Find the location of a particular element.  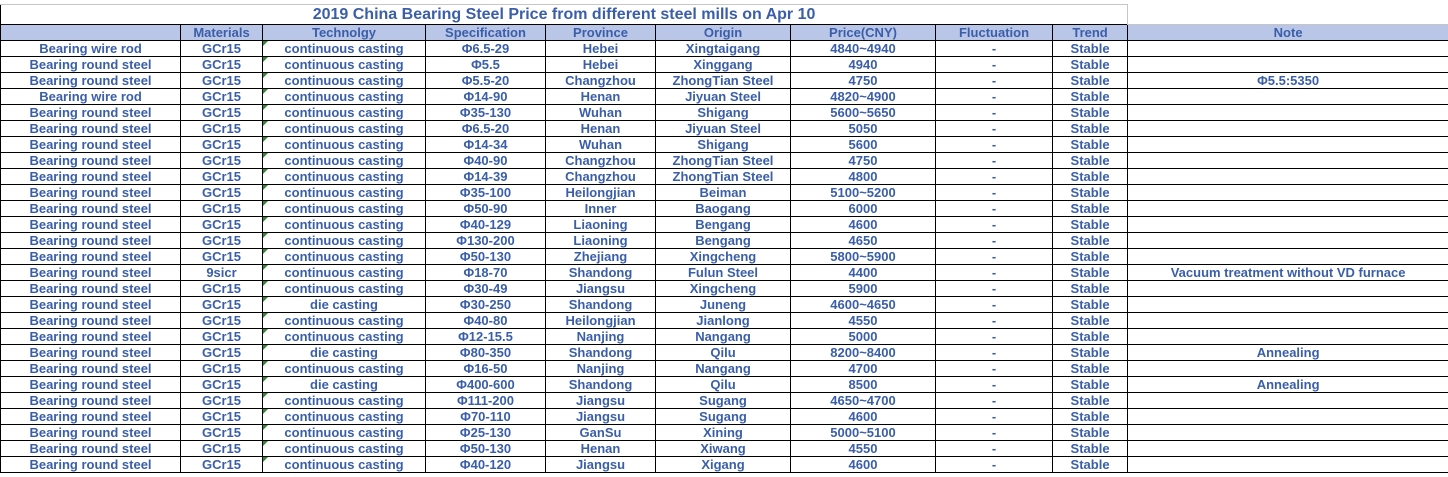

cell-origin: Xiwang is located at coordinates (723, 448).